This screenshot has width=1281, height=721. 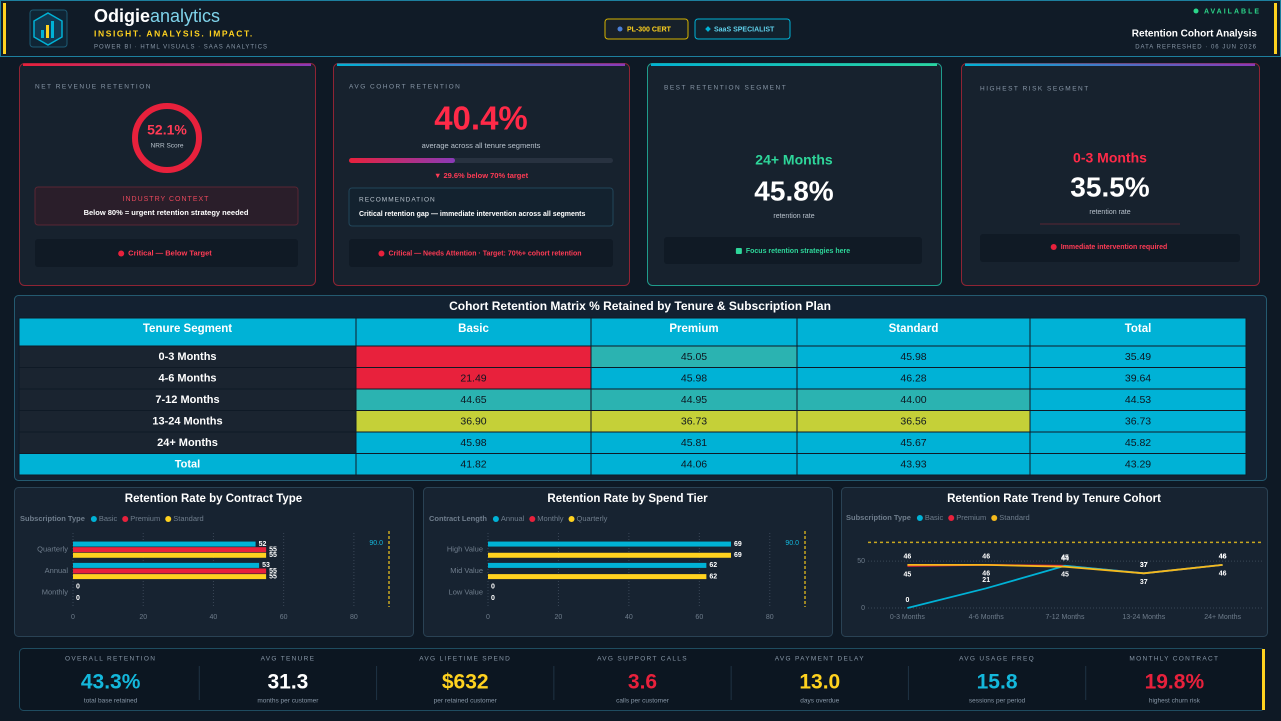 What do you see at coordinates (473, 464) in the screenshot?
I see `cell-value: 41.82` at bounding box center [473, 464].